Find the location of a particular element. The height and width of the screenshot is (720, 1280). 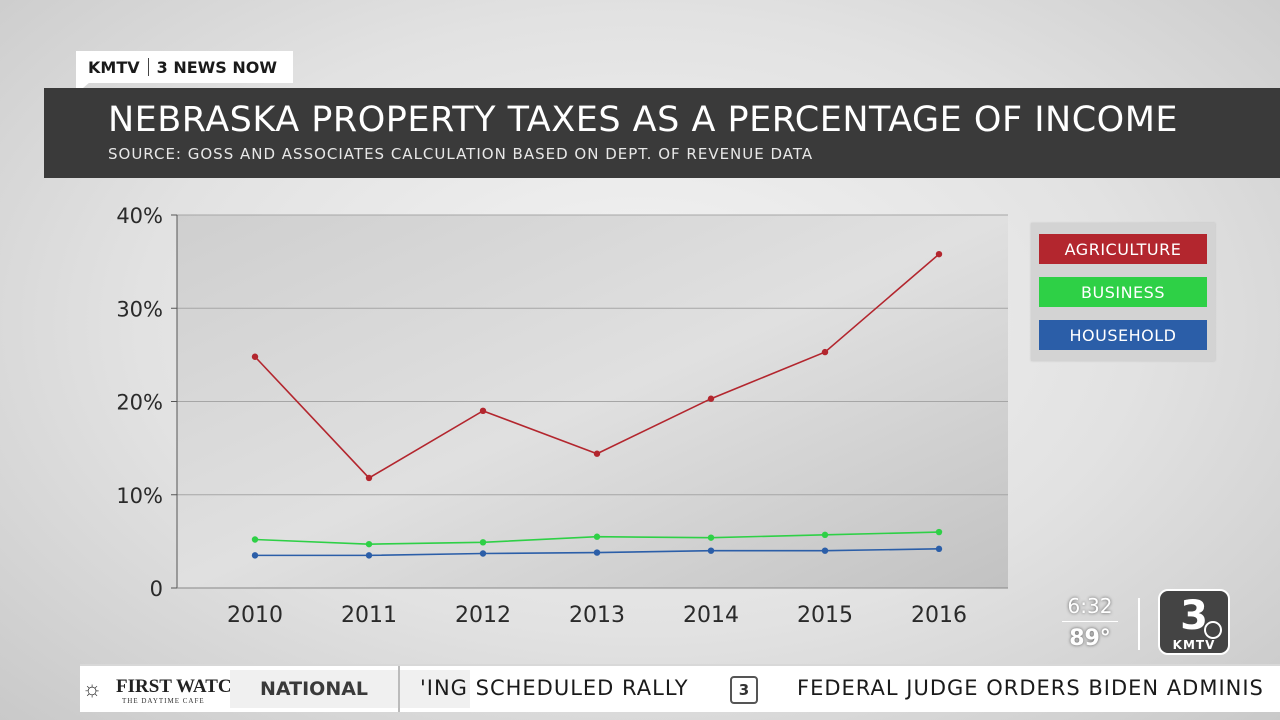

current-temperature: 89° is located at coordinates (1090, 638).